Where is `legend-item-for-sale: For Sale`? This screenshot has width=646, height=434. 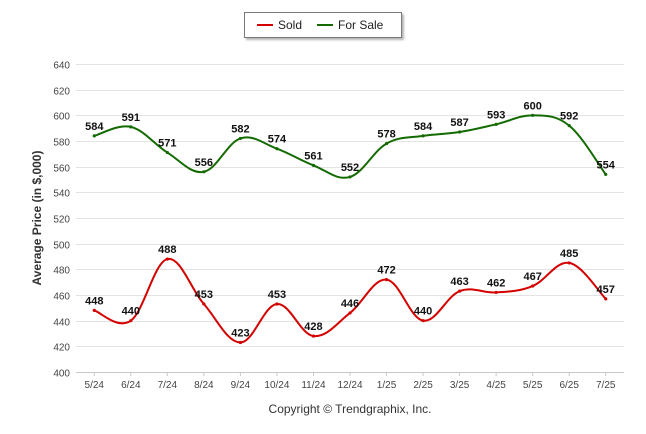 legend-item-for-sale: For Sale is located at coordinates (350, 25).